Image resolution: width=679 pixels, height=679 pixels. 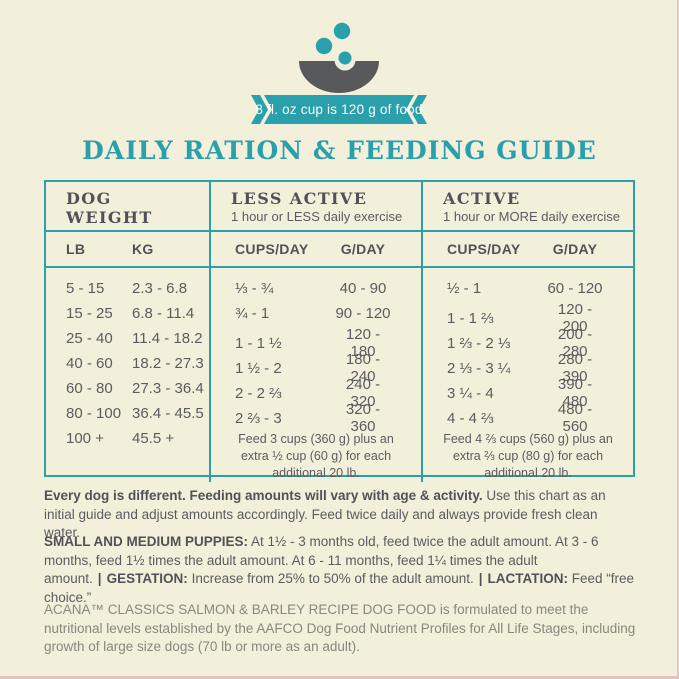 I want to click on table-row: 1 ⅔ - 2 ⅓ 200 - 280, so click(x=528, y=343).